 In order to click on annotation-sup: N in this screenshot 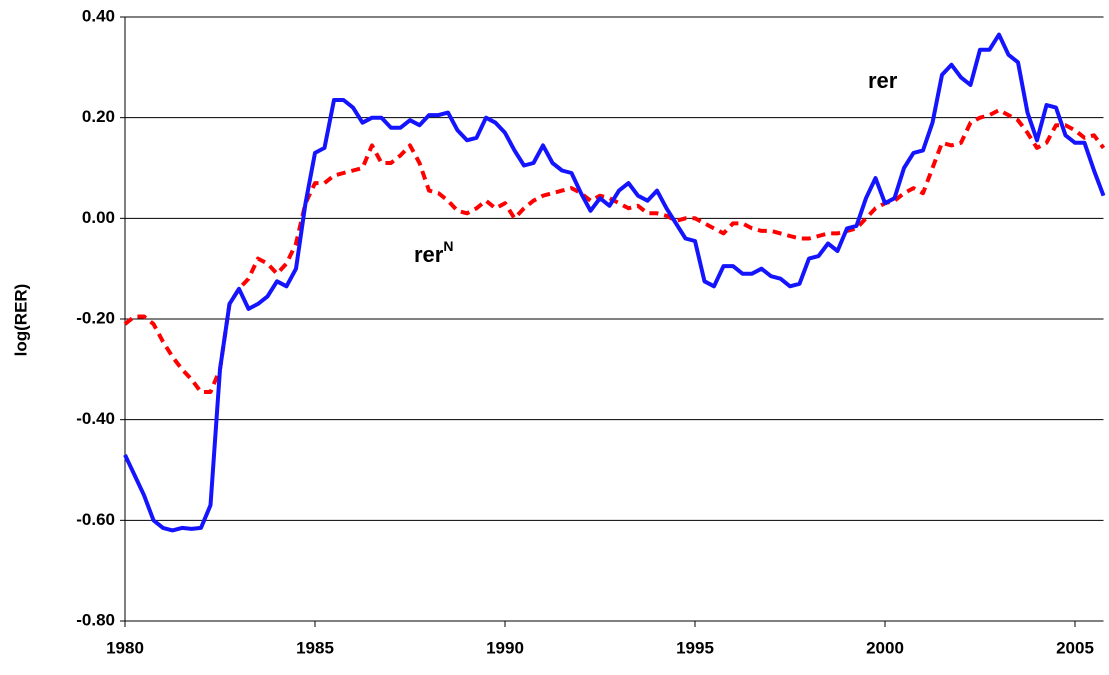, I will do `click(448, 246)`.